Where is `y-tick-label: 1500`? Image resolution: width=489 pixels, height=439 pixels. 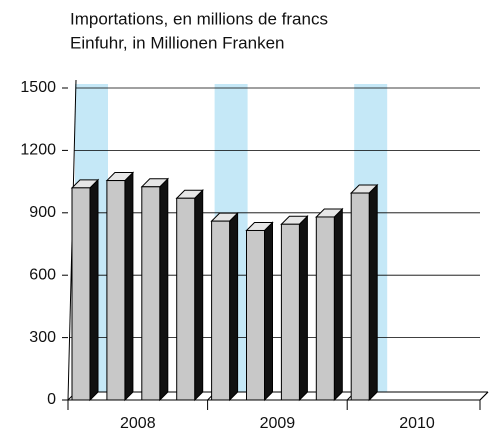
y-tick-label: 1500 is located at coordinates (38, 87).